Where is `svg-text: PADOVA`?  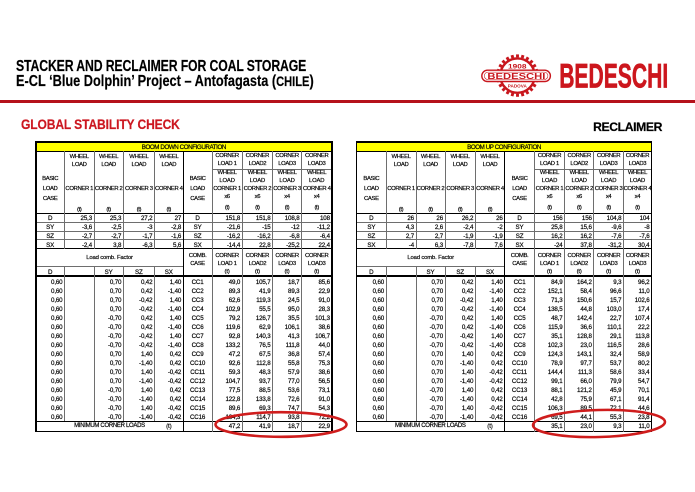 svg-text: PADOVA is located at coordinates (517, 85).